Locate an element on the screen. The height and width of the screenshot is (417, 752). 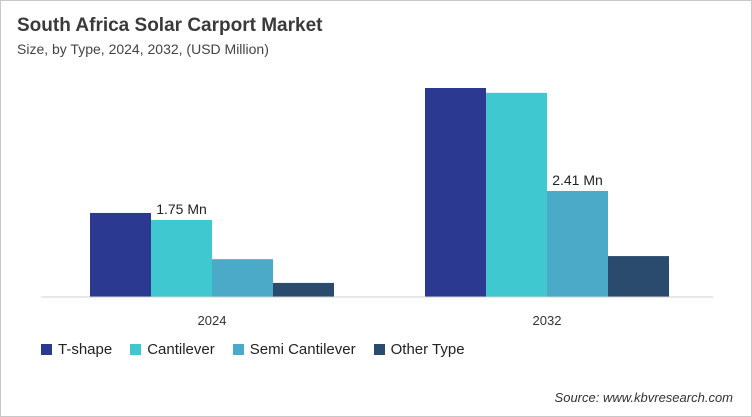
bar-t-shape-2032 is located at coordinates (455, 192).